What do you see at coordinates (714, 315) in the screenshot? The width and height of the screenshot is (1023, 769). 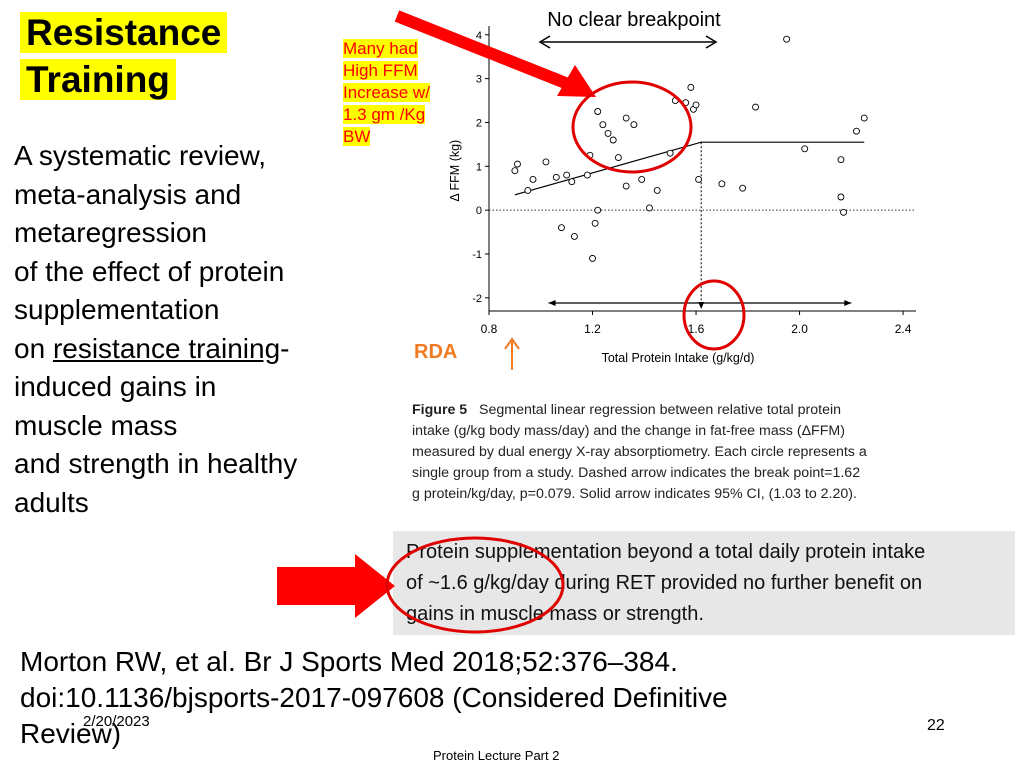 I see `breakpoint-highlight-circle` at bounding box center [714, 315].